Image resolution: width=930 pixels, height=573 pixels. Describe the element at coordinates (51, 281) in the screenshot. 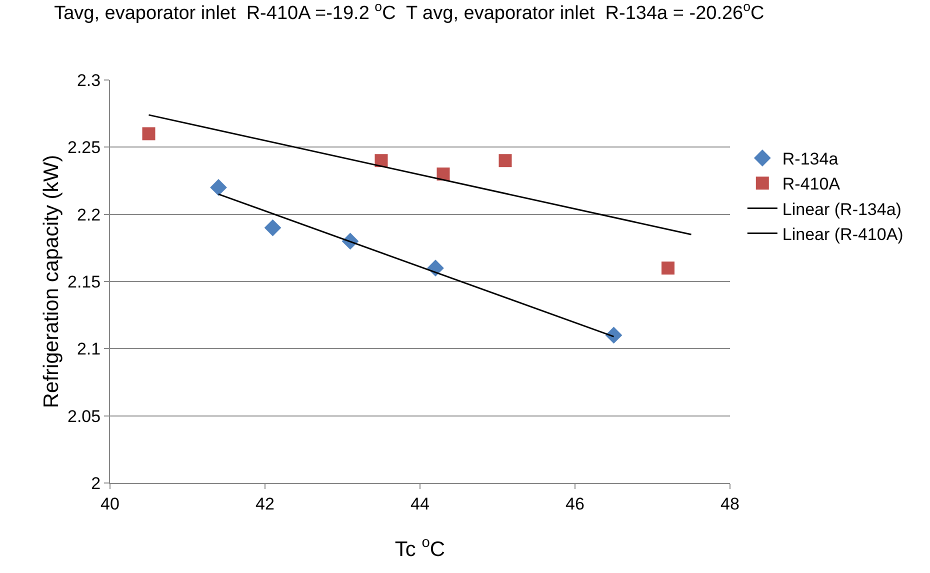

I see `y-axis-title: Refrigeration capacity (kW)` at that location.